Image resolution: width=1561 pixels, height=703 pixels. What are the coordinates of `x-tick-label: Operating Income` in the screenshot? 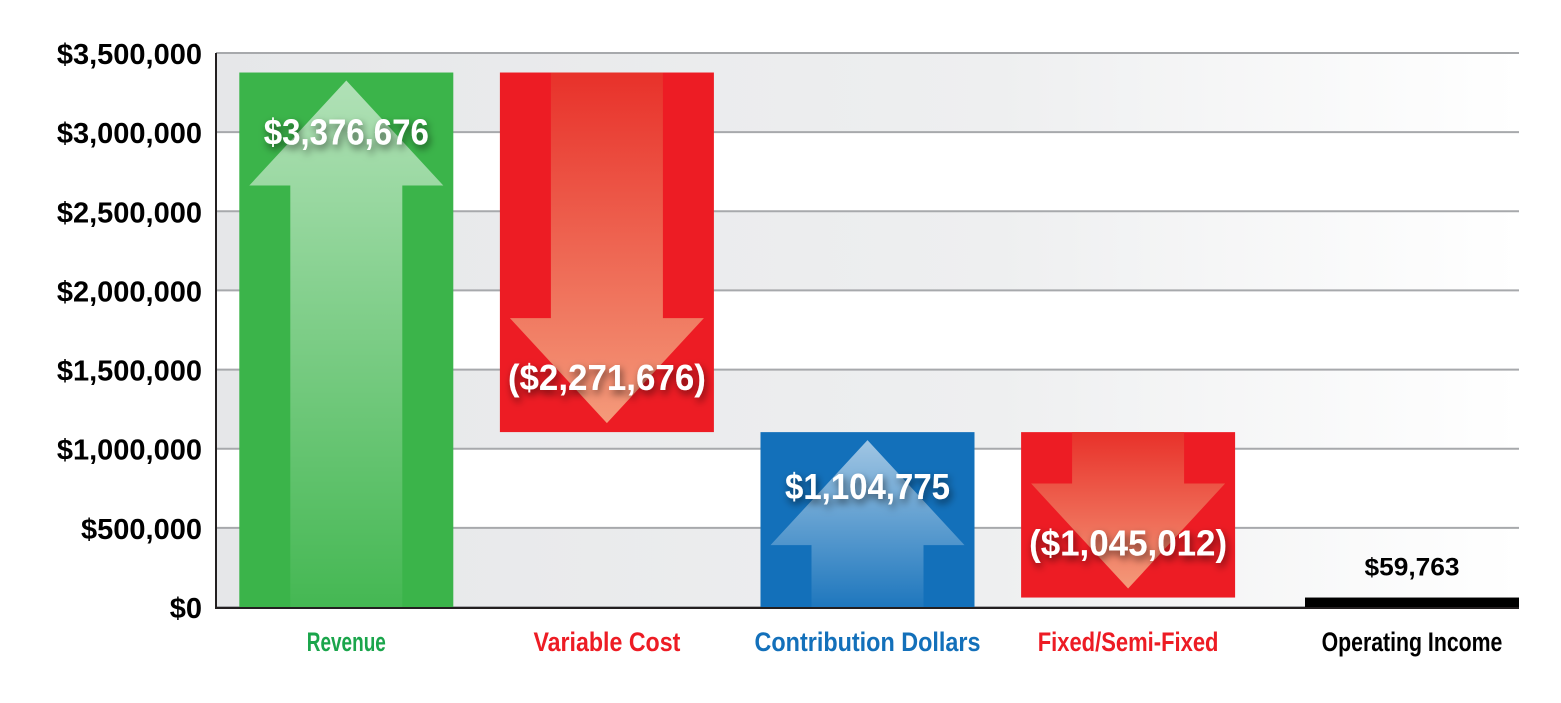 It's located at (1412, 642).